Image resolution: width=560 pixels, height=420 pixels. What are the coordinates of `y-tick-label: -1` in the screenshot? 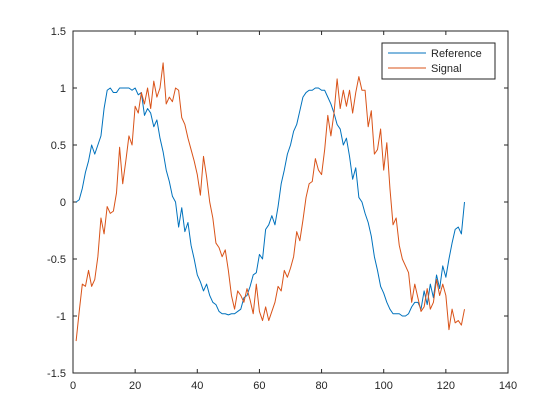 It's located at (61, 317).